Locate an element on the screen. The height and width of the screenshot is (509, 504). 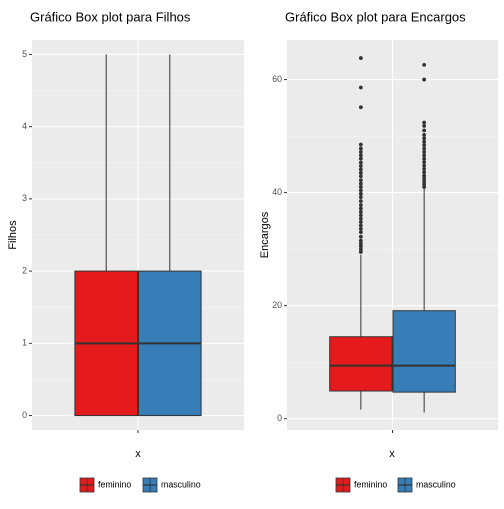
chart-title: Gráfico Box plot para Encargos is located at coordinates (375, 16).